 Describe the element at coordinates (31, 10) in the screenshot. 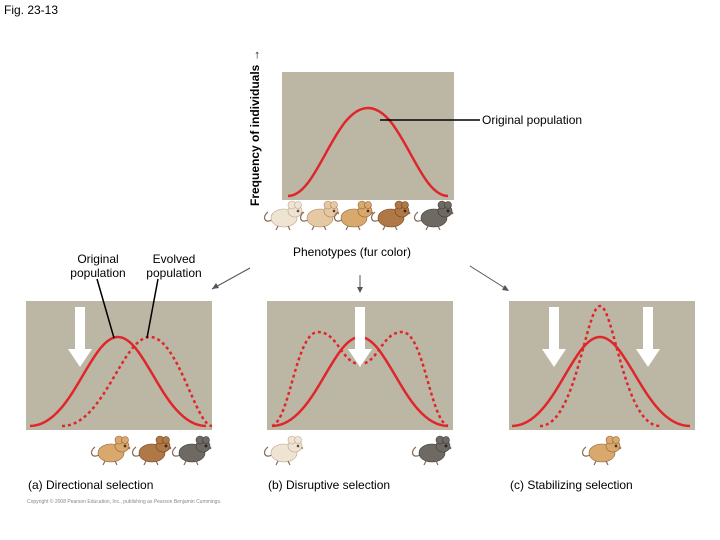

I see `figure-label: Fig. 23-13` at that location.